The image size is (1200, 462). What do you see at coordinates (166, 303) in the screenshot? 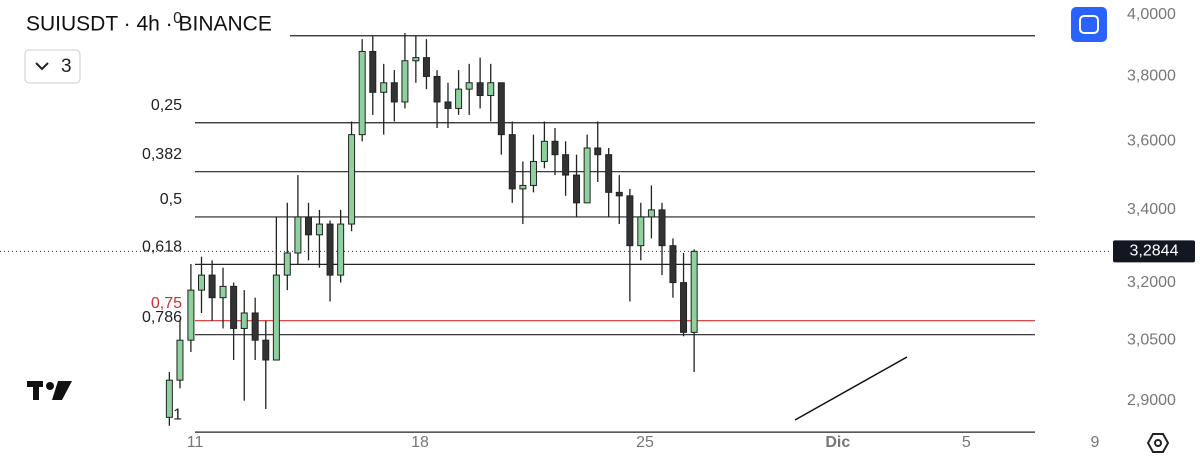
I see `fib-level-label: 0,75` at bounding box center [166, 303].